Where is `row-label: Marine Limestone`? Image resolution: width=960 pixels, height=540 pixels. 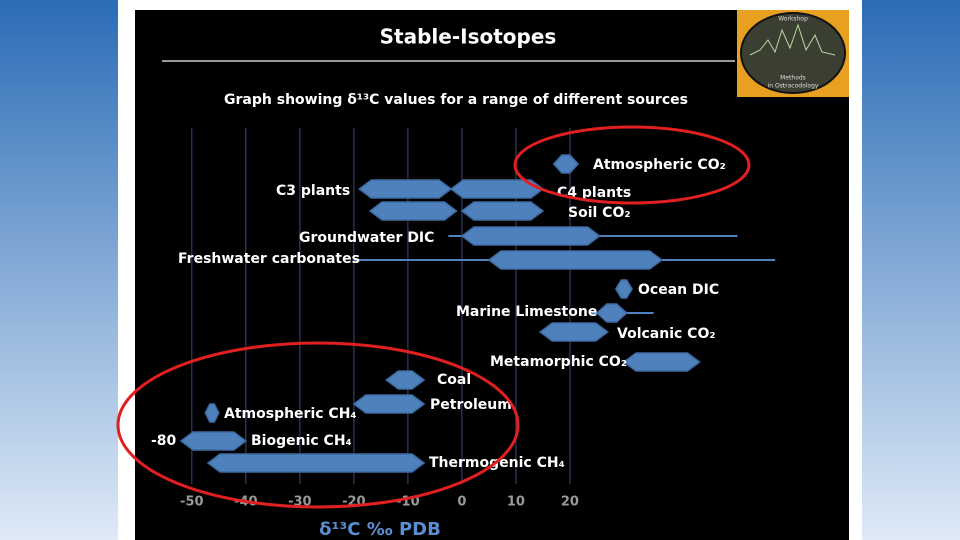 row-label: Marine Limestone is located at coordinates (526, 312).